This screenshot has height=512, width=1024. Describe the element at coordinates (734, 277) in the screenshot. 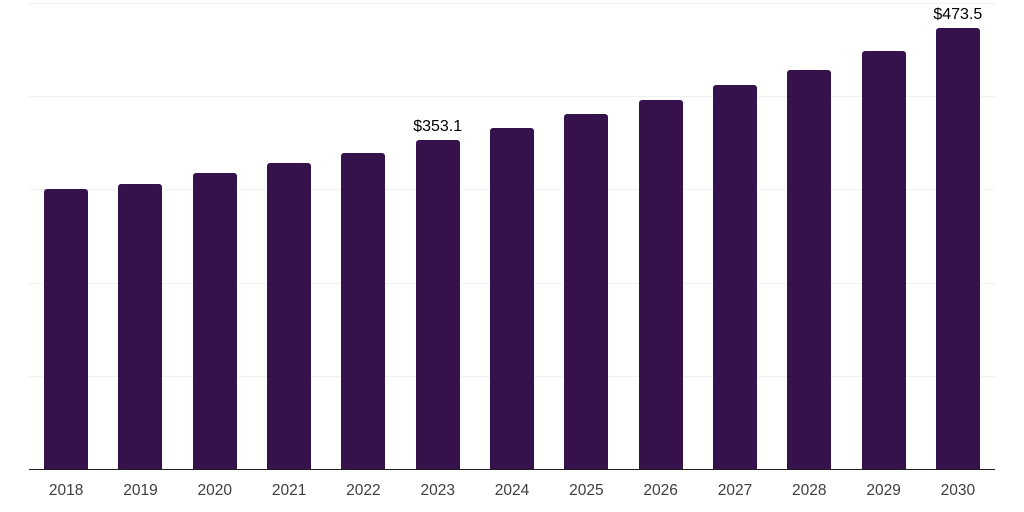

I see `bar-2027` at that location.